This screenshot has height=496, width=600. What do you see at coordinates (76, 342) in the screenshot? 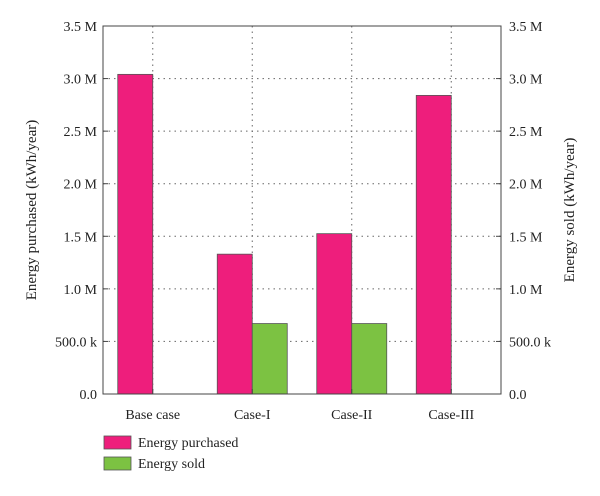
I see `left-y-tick-label: 500.0 k` at bounding box center [76, 342].